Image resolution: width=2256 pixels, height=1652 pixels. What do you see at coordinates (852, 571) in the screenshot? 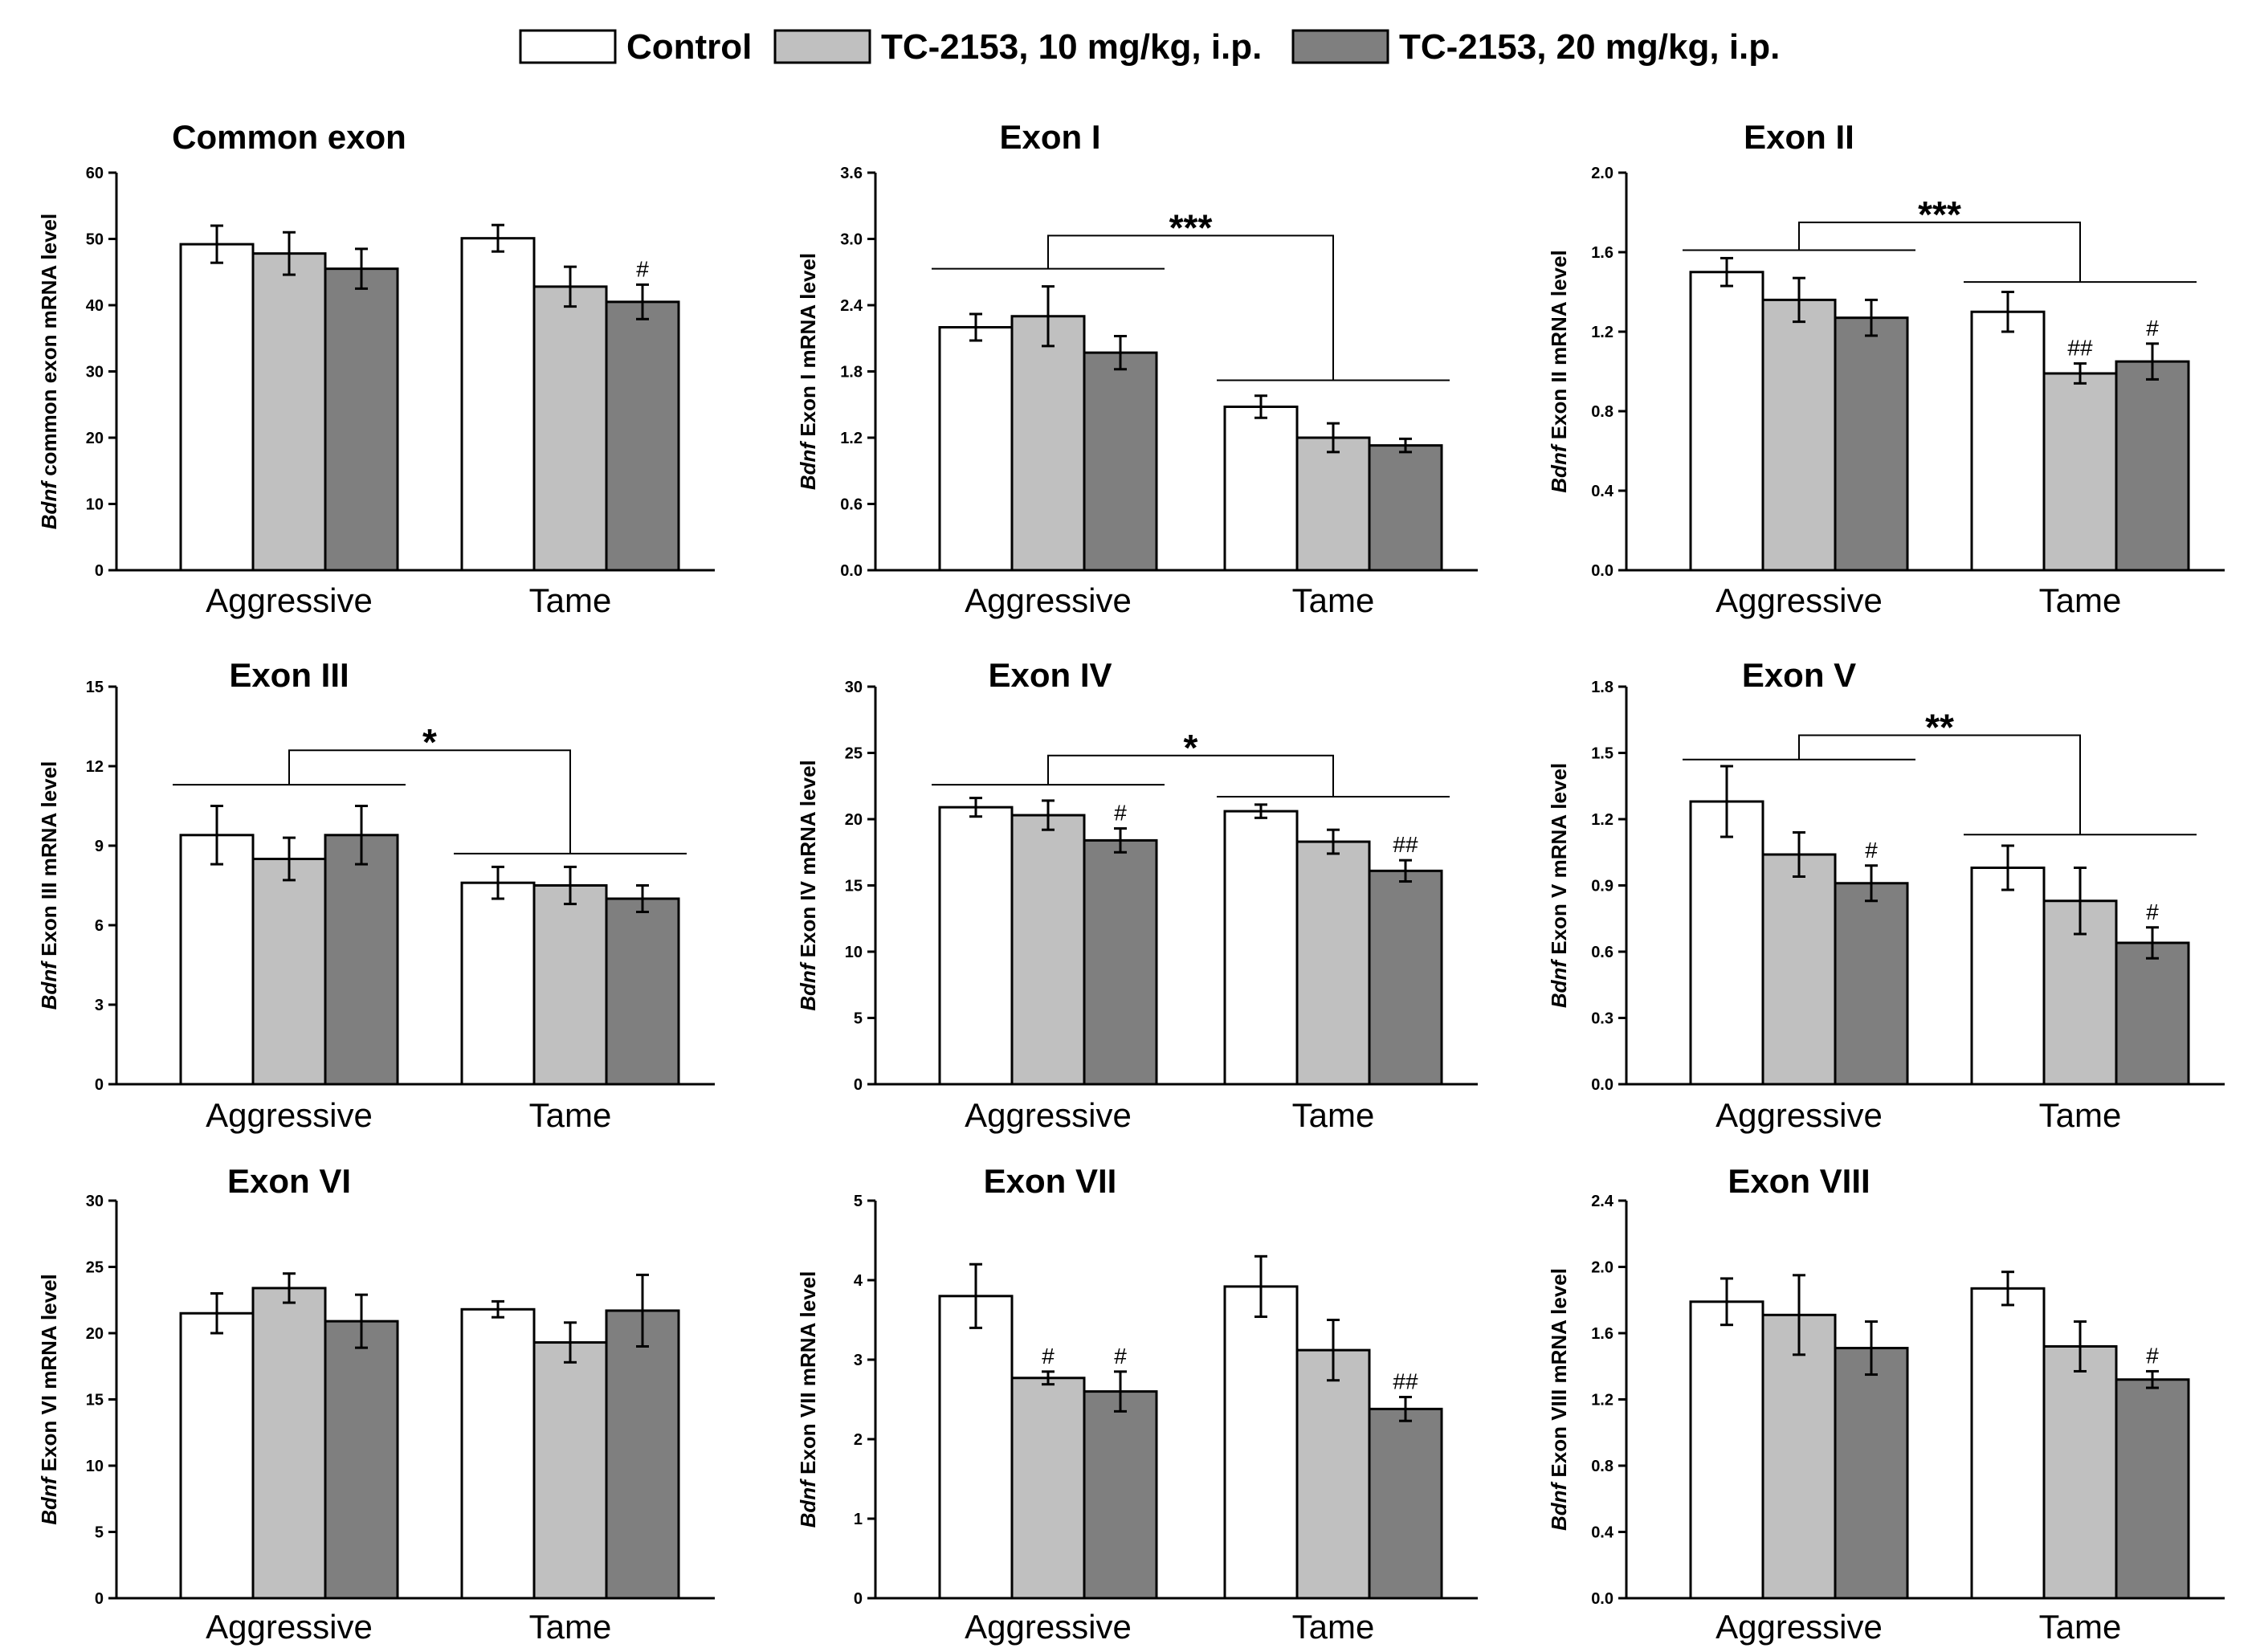
I see `y-tick-label: 0.0` at bounding box center [852, 571].